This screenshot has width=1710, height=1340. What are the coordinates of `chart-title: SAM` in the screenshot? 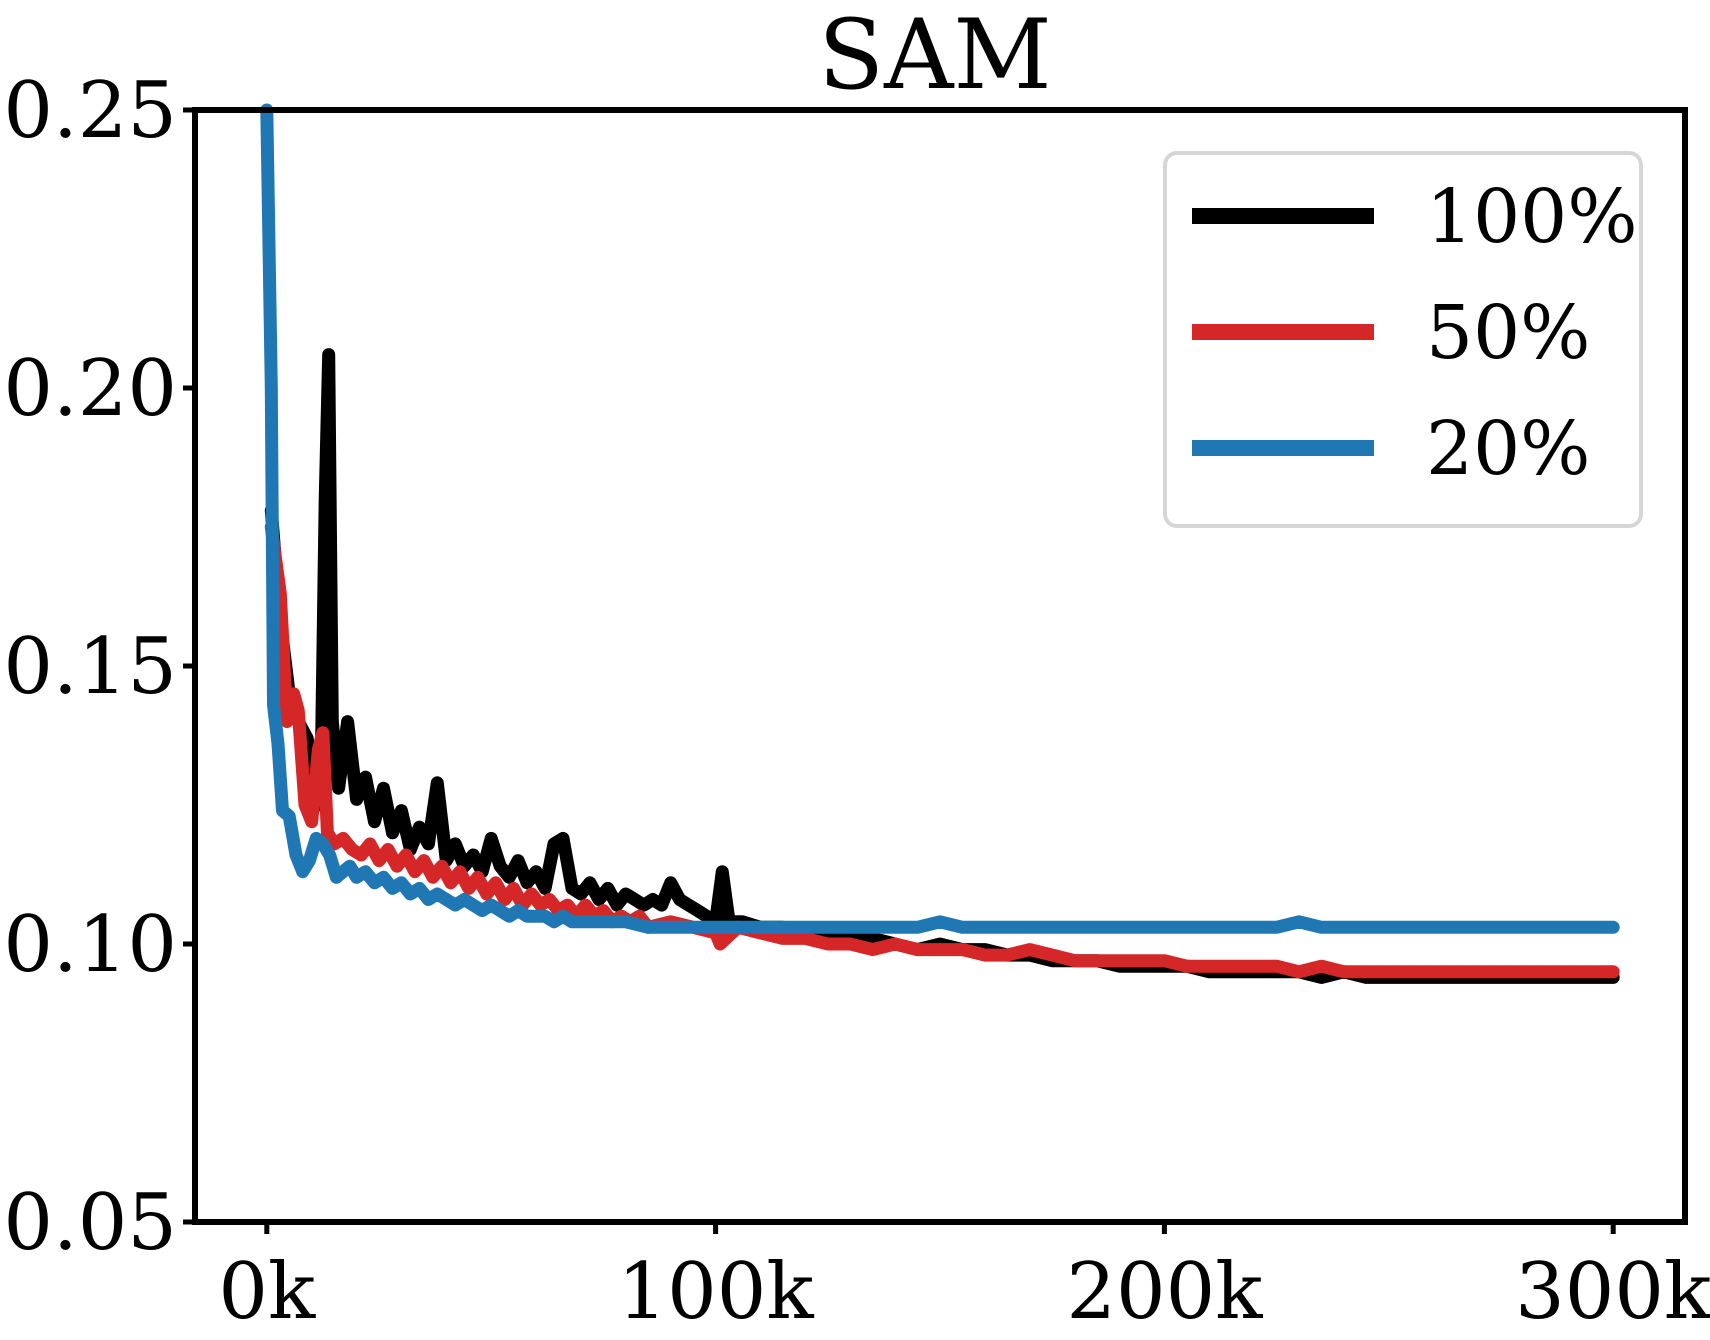 It's located at (934, 55).